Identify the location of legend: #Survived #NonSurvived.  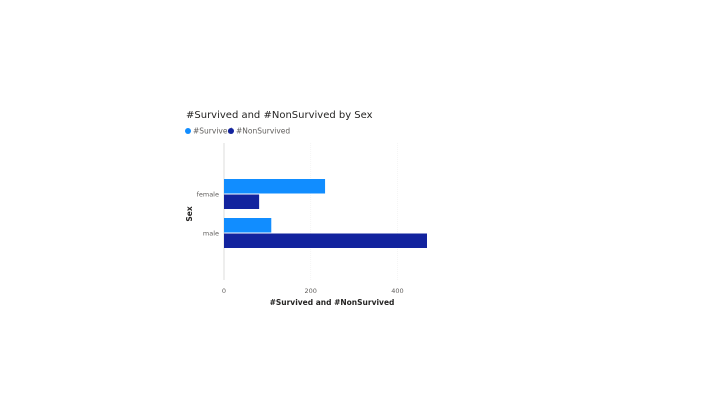
(237, 131).